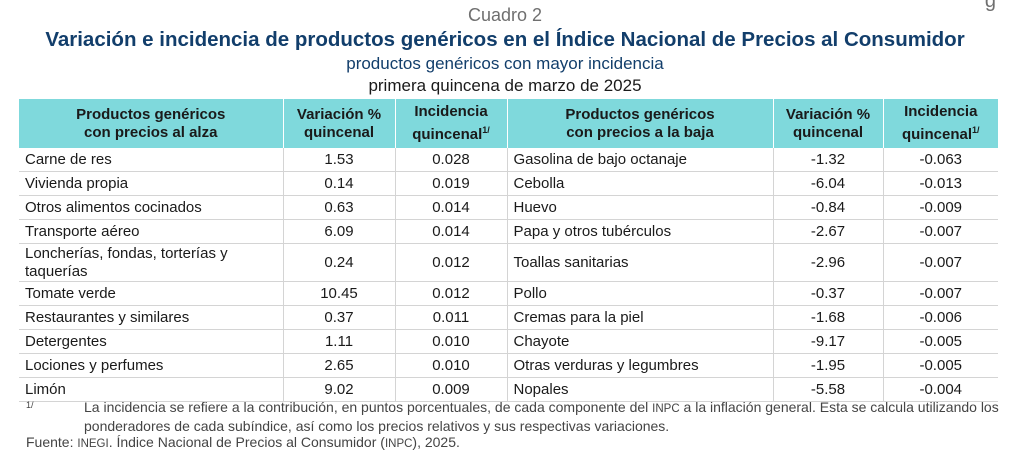  I want to click on up-variation-cell: 10.45, so click(338, 293).